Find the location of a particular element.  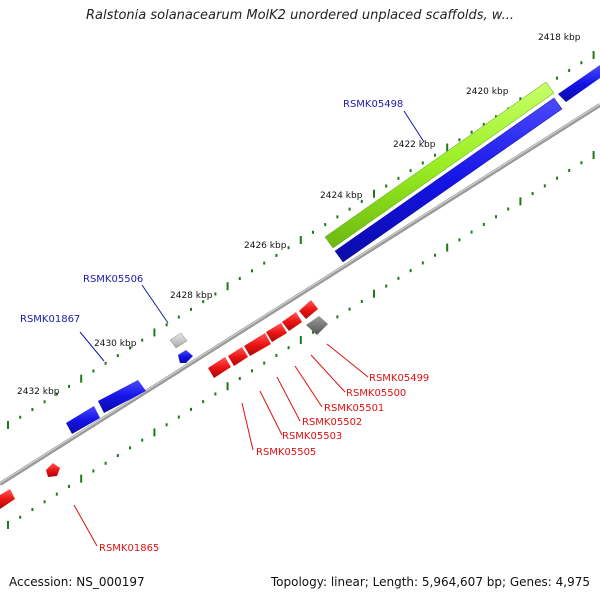

tick-label: 2428 kbp is located at coordinates (191, 296).